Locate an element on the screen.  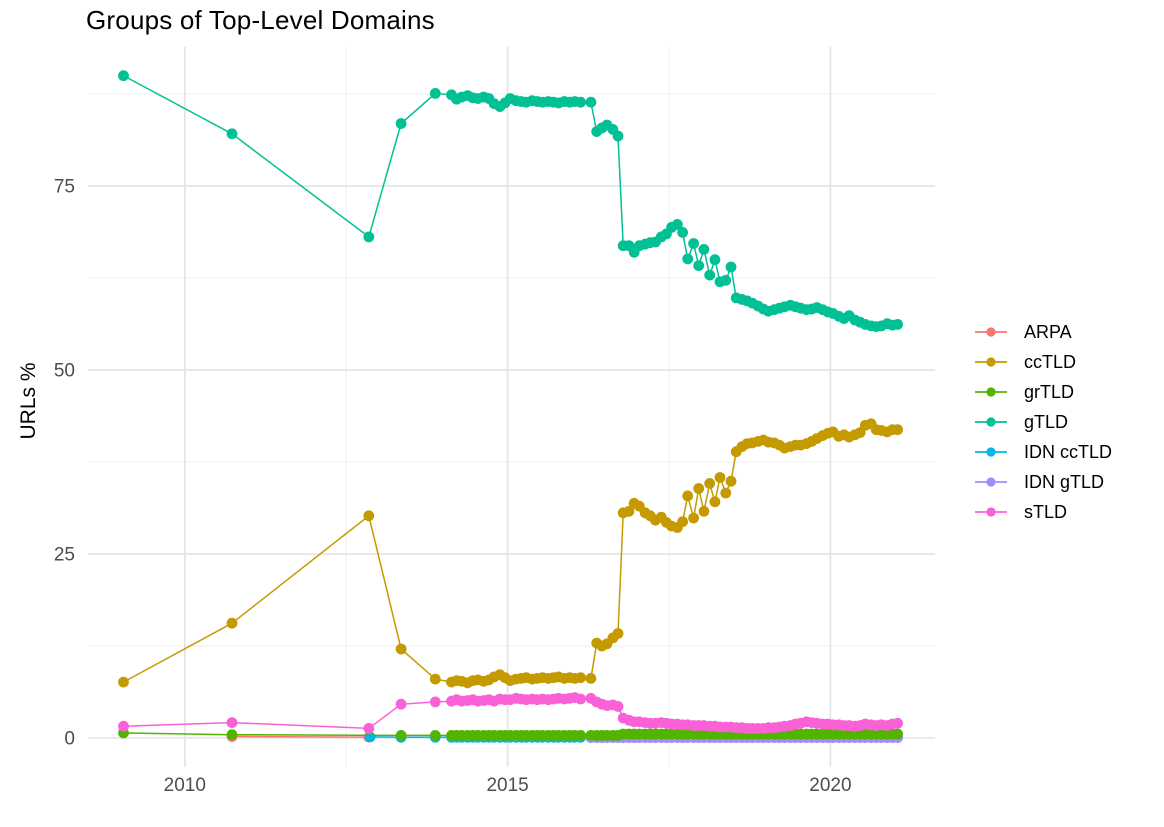
legend: ARPA ccTLD grTLD gTLD IDN ccTLD IDN gTLD sTLD is located at coordinates (1043, 422).